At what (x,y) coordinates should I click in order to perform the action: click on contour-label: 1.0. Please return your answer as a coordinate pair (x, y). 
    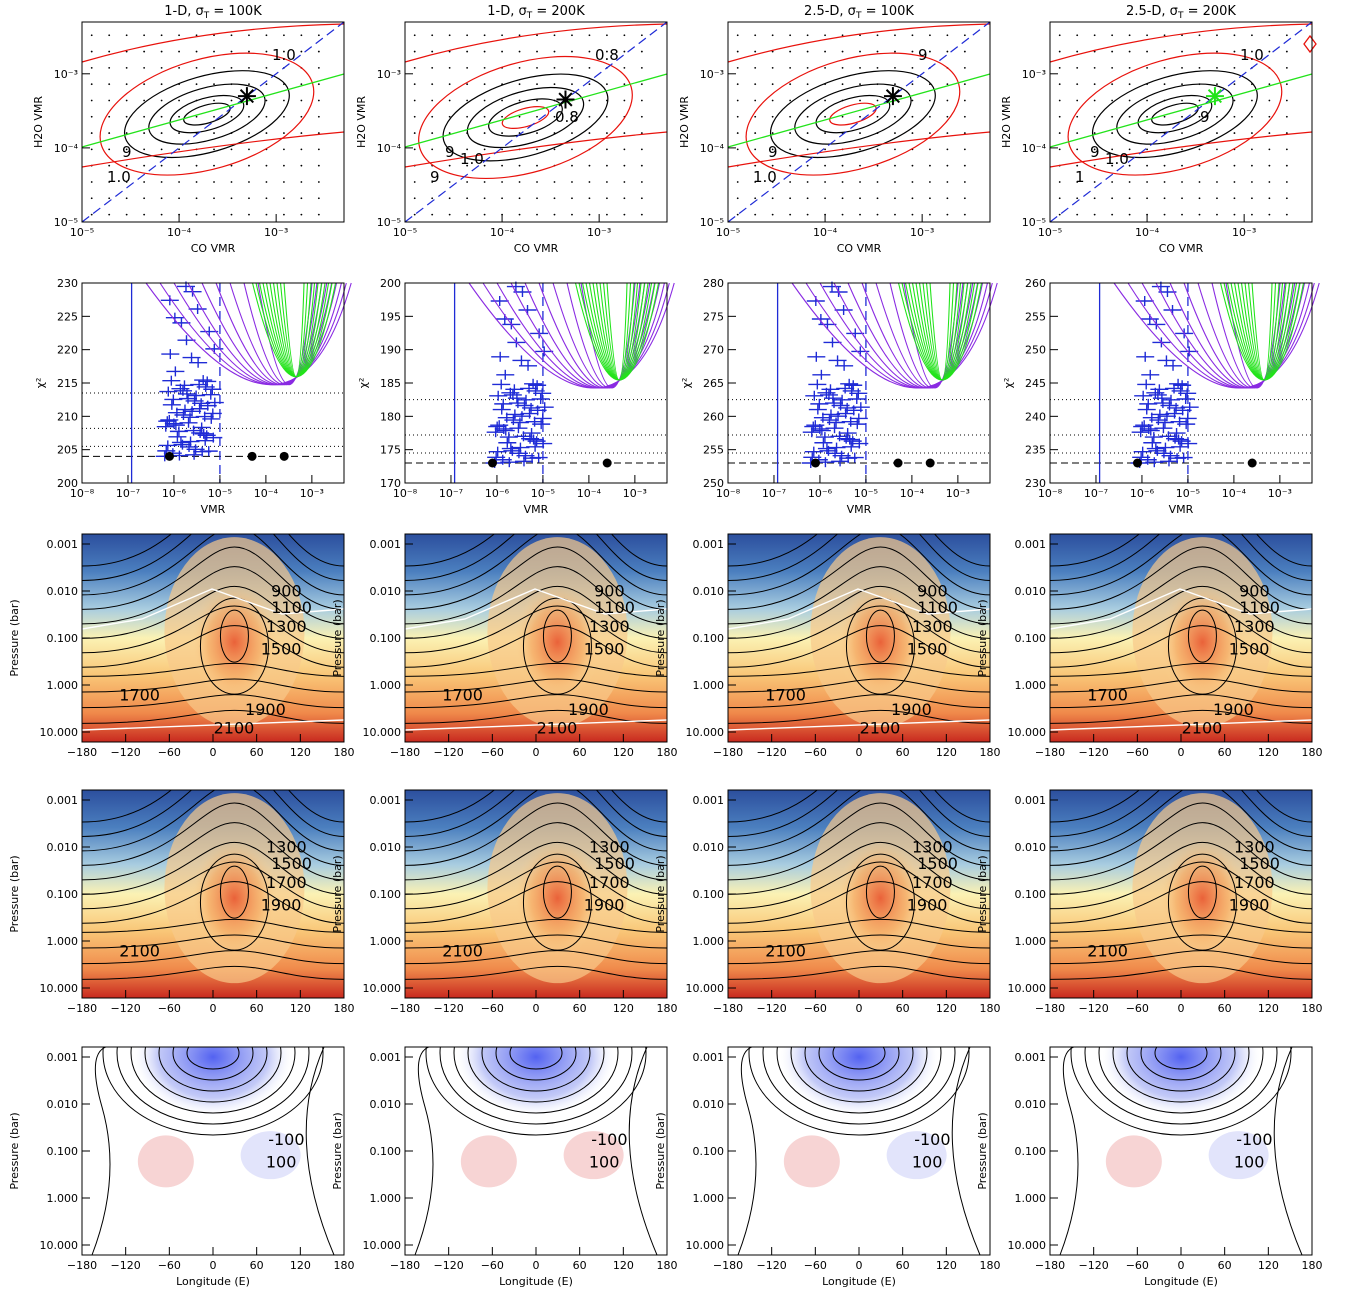
    Looking at the image, I should click on (1252, 55).